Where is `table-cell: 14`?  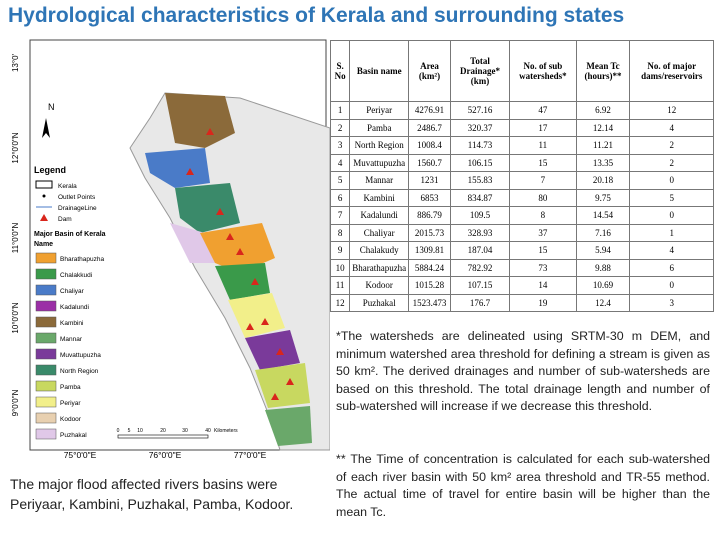 table-cell: 14 is located at coordinates (543, 285).